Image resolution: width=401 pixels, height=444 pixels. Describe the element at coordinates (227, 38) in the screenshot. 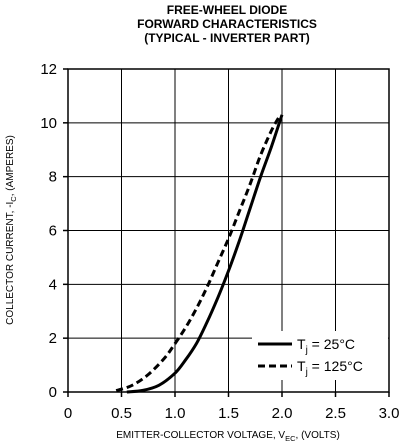

I see `chart-title-line-3: (TYPICAL - INVERTER PART)` at that location.